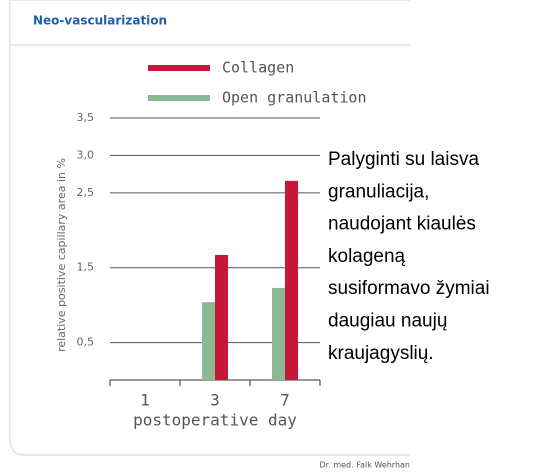 The height and width of the screenshot is (474, 553). What do you see at coordinates (86, 342) in the screenshot?
I see `y-tick-label: 0,5` at bounding box center [86, 342].